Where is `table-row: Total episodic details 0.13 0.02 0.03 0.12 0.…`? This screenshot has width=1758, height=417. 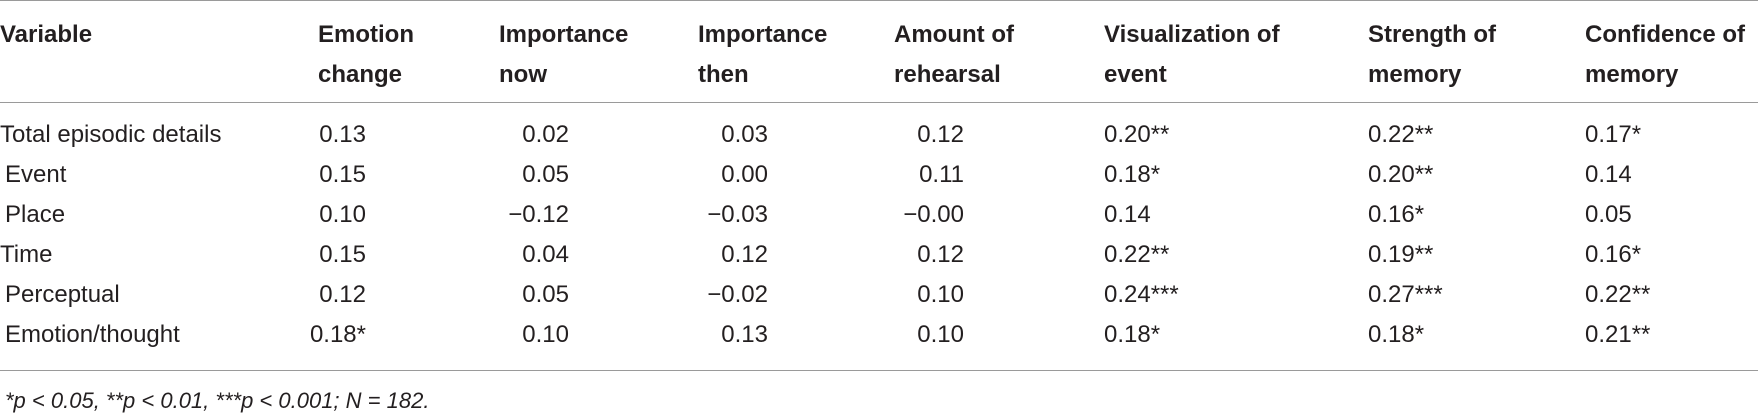
table-row: Total episodic details 0.13 0.02 0.03 0.12 0.… is located at coordinates (879, 135).